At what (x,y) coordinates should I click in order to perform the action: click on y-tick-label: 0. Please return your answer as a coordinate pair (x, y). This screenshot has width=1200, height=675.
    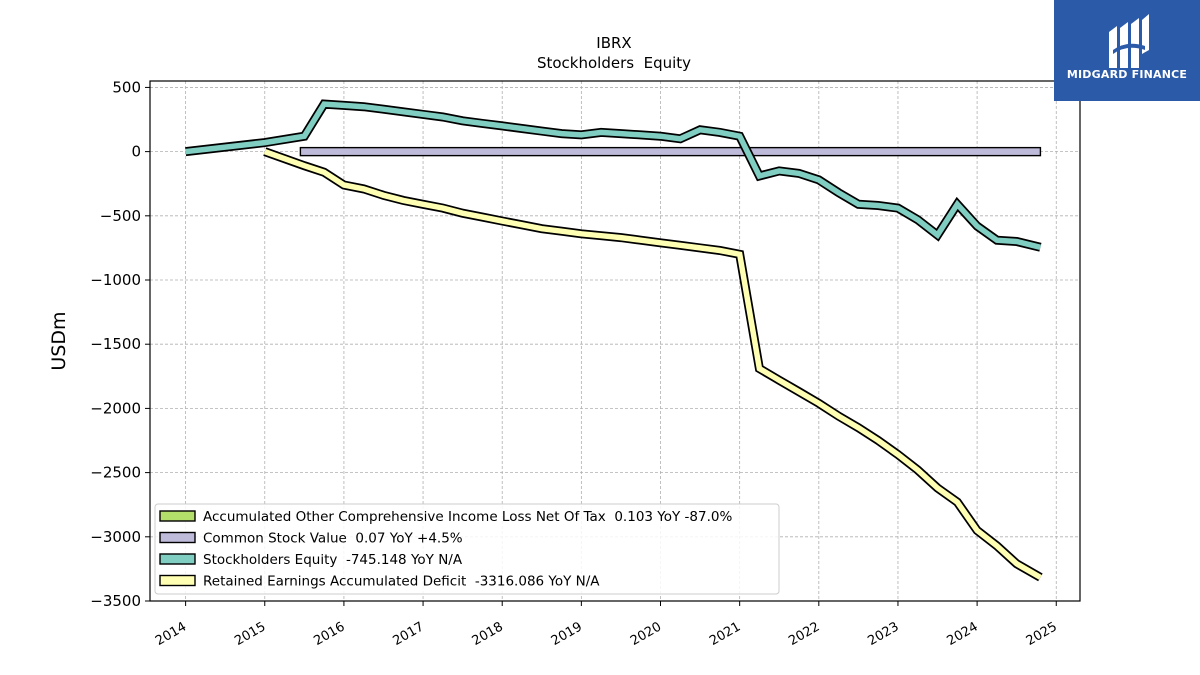
    Looking at the image, I should click on (136, 152).